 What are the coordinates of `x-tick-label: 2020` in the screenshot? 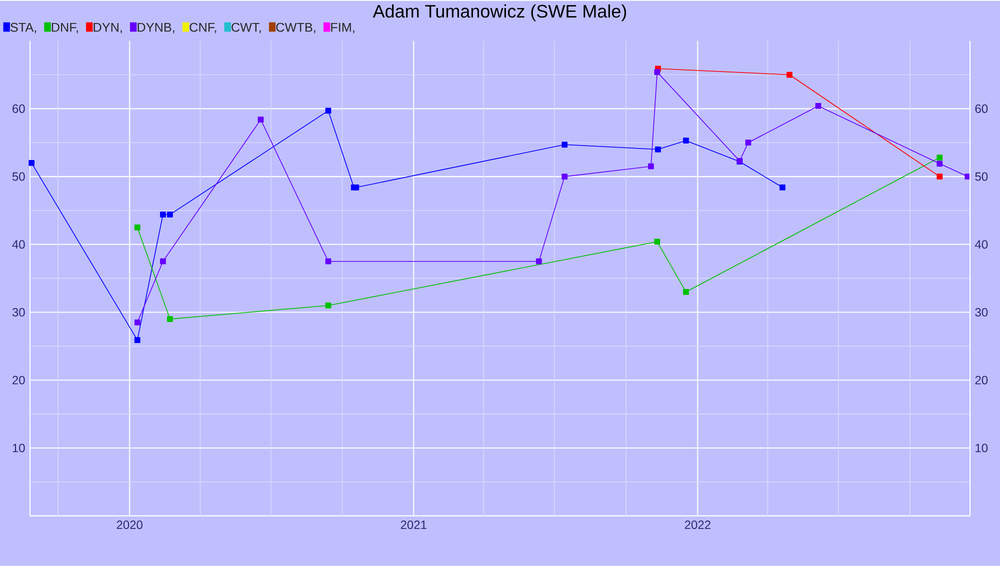 It's located at (129, 525).